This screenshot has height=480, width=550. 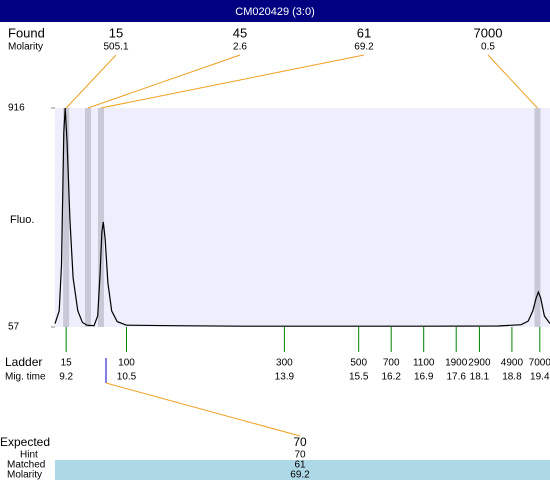 I want to click on ladder-size: 300, so click(x=284, y=363).